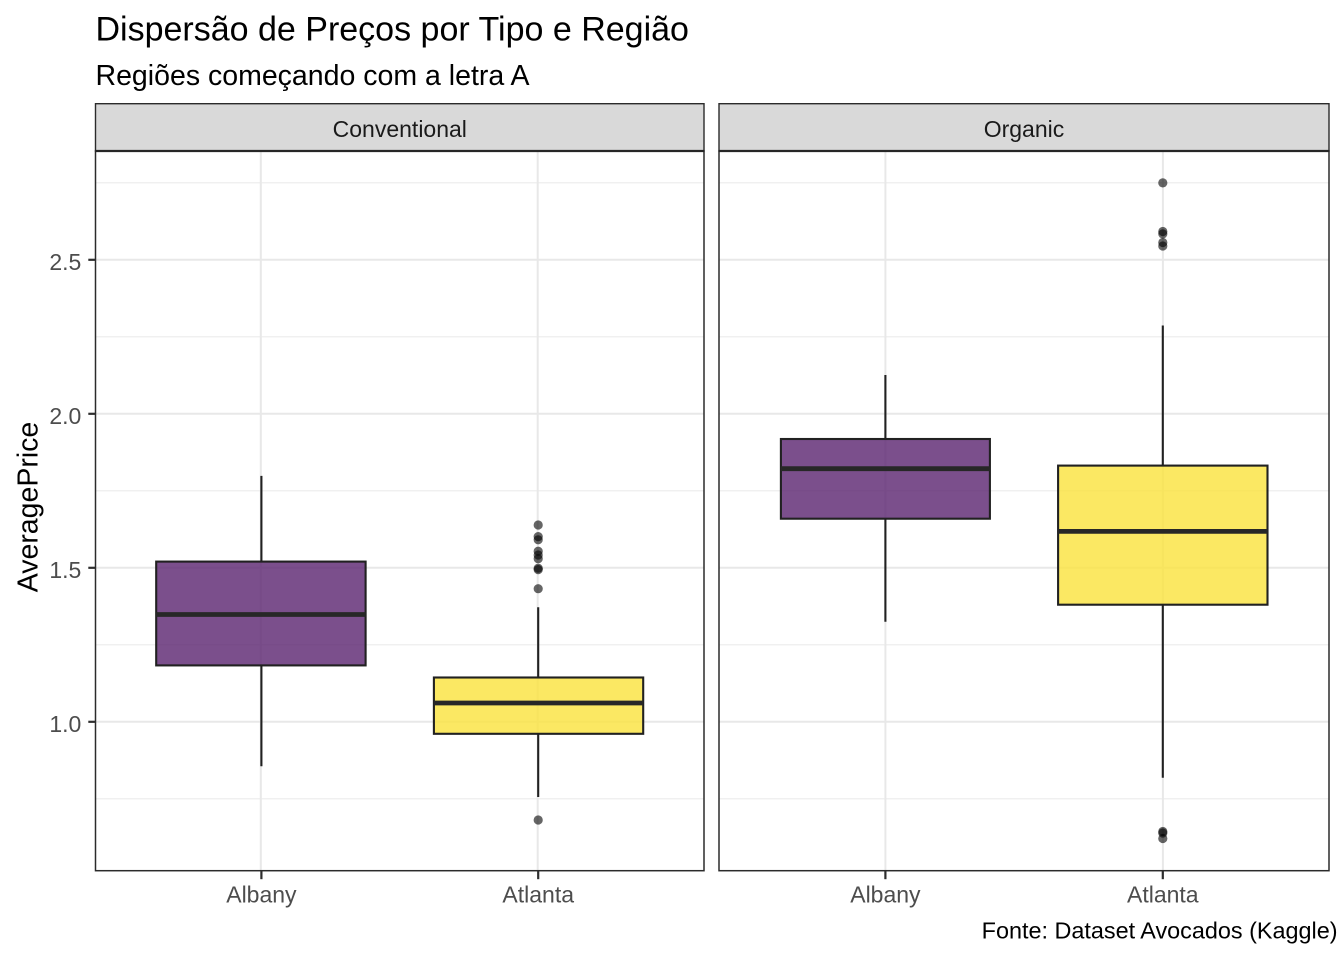  What do you see at coordinates (65, 416) in the screenshot?
I see `svg-text: 2.0` at bounding box center [65, 416].